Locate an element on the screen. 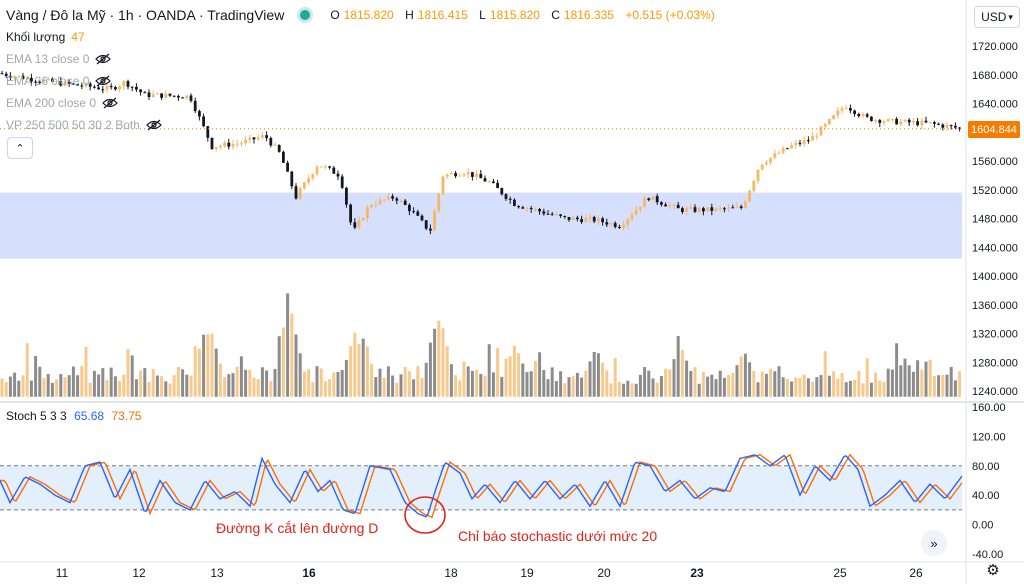 The width and height of the screenshot is (1024, 584). time-tick-label: 11 is located at coordinates (62, 573).